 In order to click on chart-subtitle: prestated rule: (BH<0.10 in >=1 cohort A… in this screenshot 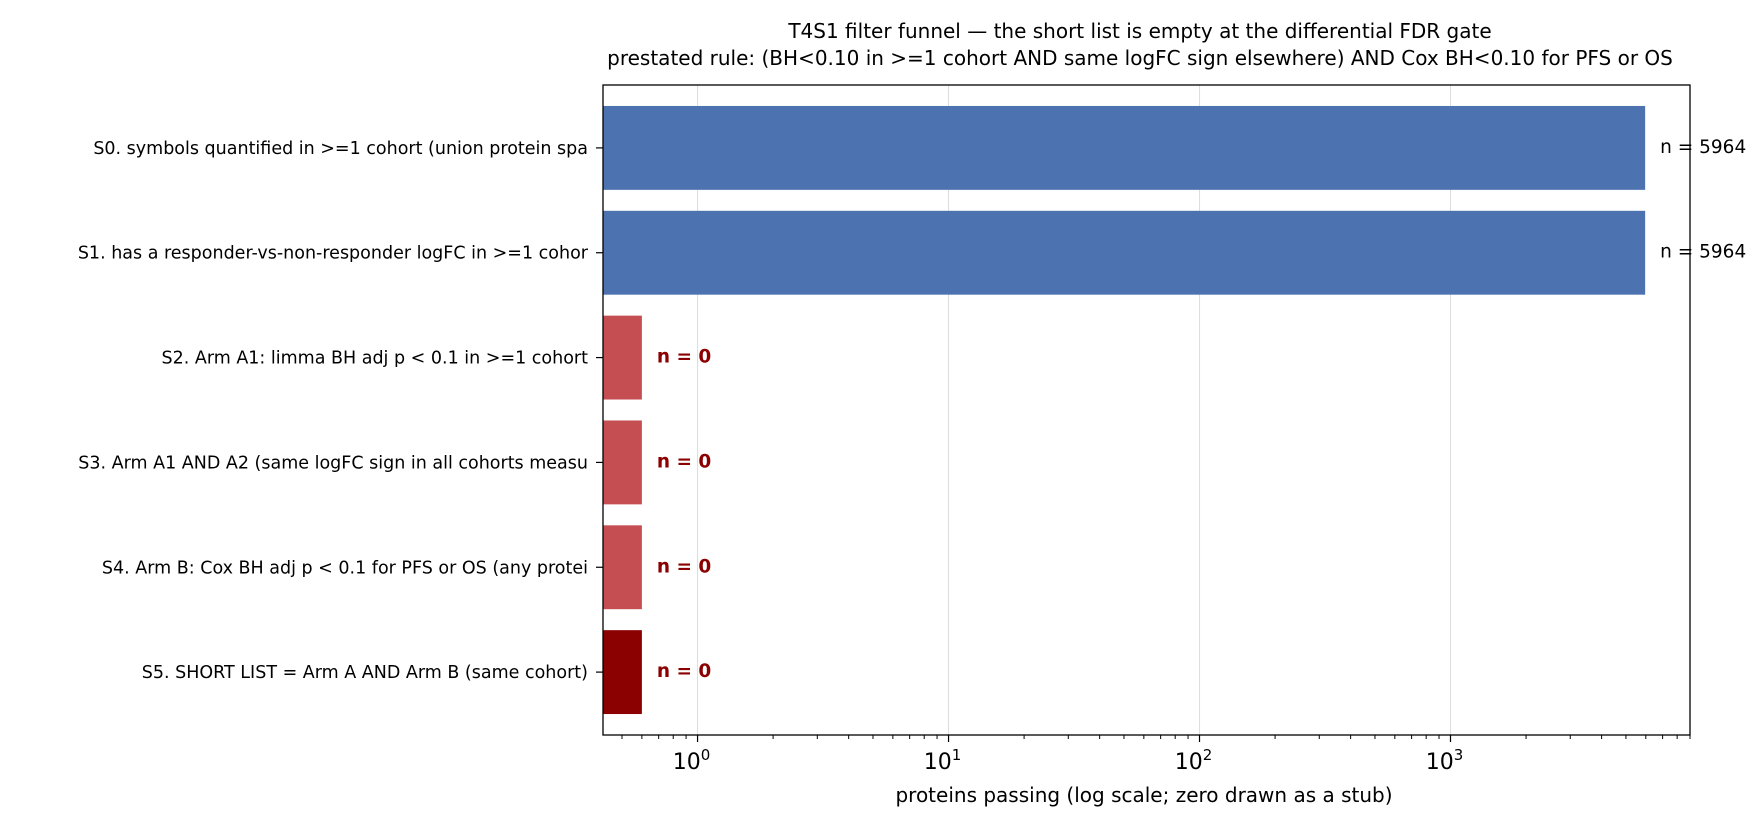, I will do `click(1140, 58)`.